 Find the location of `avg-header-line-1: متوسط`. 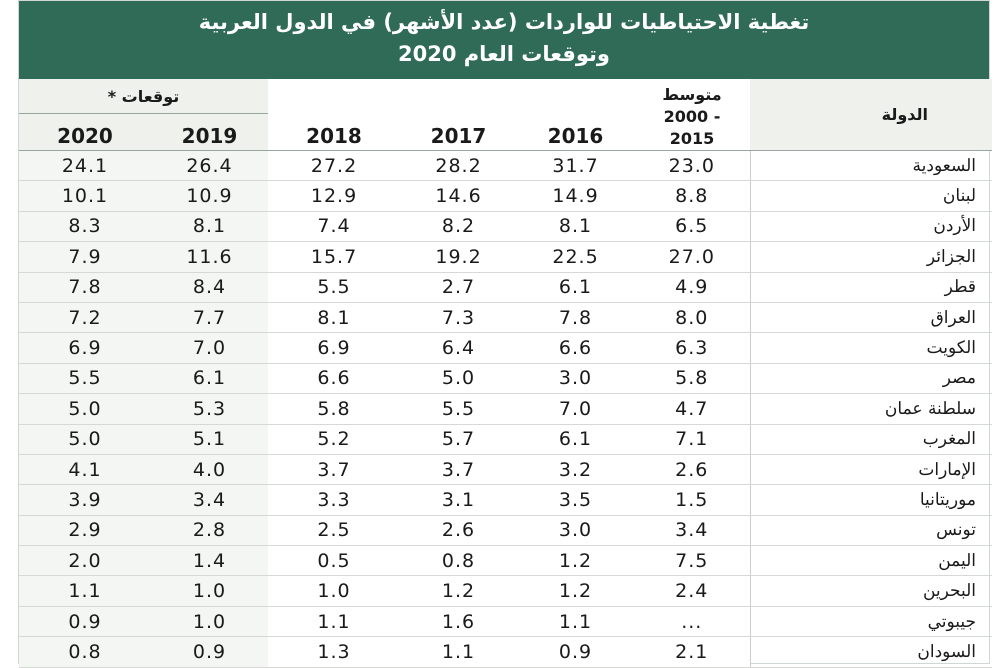

avg-header-line-1: متوسط is located at coordinates (692, 94).